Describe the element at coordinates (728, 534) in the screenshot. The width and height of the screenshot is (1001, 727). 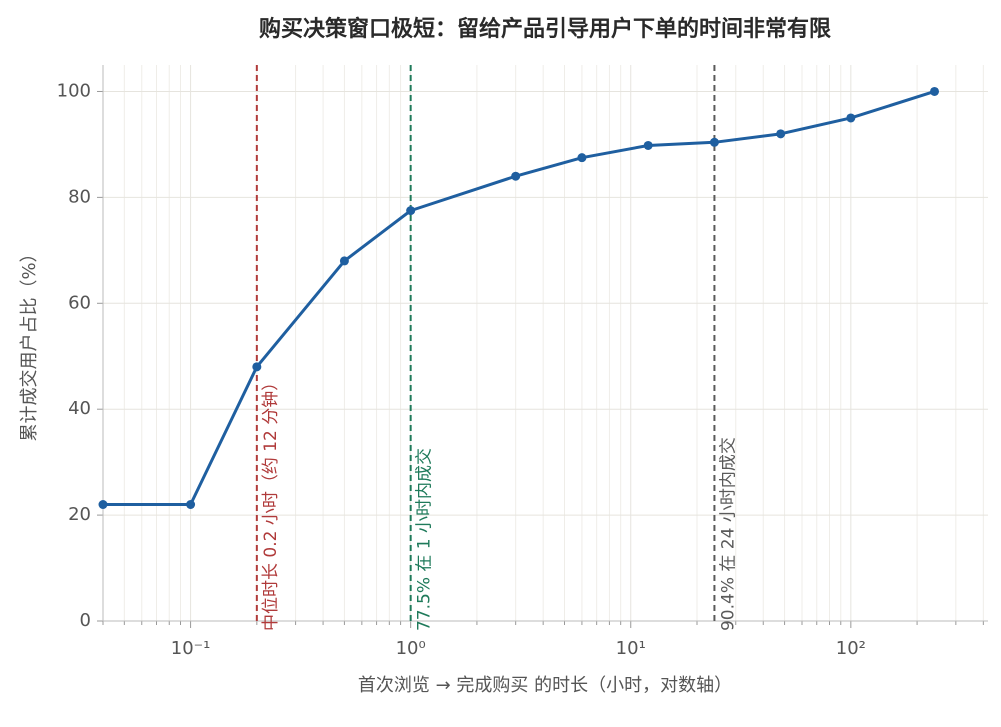
I see `reference-label: 90.4% 在 24 小时内成交` at that location.